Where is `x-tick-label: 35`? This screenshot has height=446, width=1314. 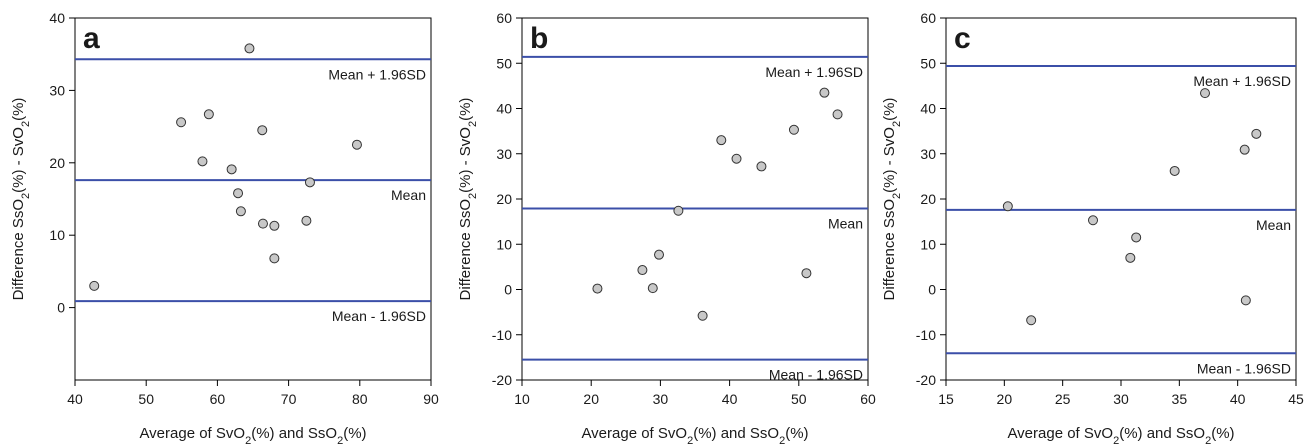
x-tick-label: 35 is located at coordinates (1180, 399).